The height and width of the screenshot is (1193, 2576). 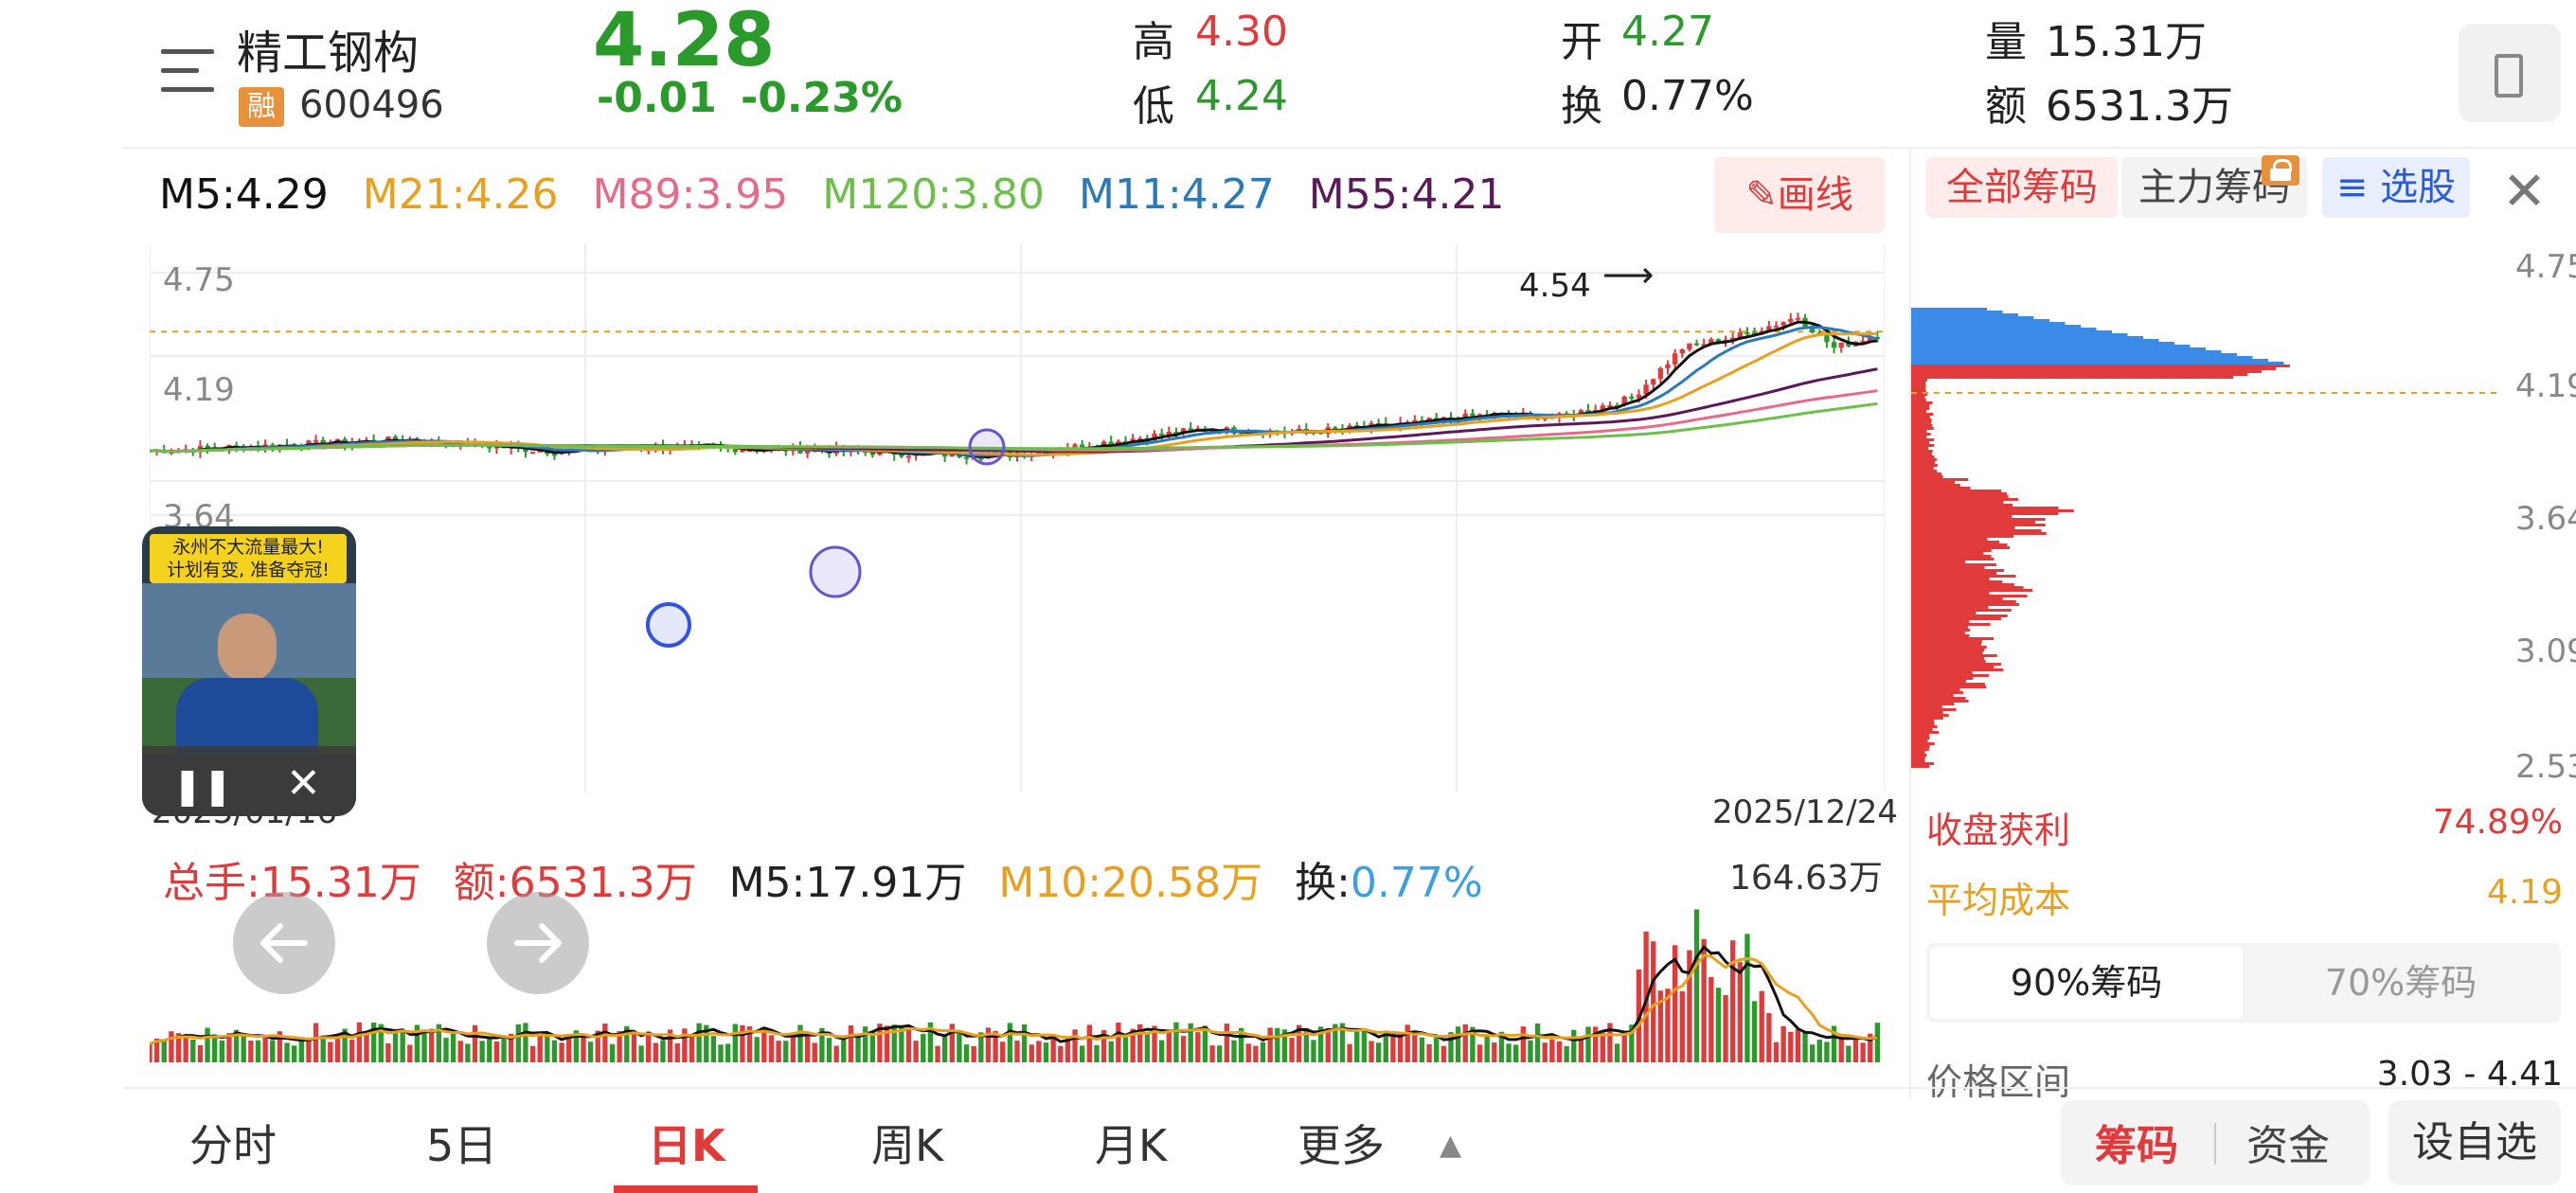 What do you see at coordinates (686, 1145) in the screenshot?
I see `tab-daily: 日K` at bounding box center [686, 1145].